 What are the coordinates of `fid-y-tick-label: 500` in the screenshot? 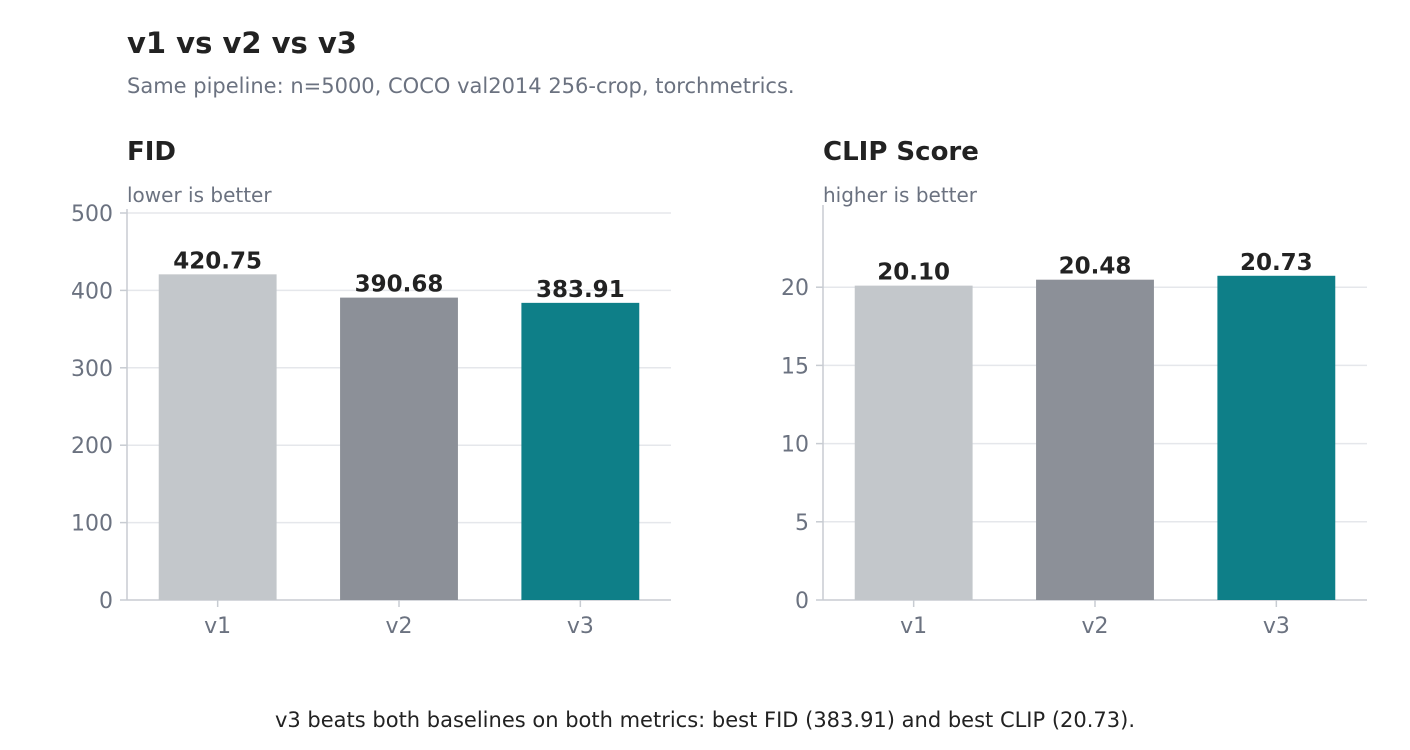 It's located at (92, 214).